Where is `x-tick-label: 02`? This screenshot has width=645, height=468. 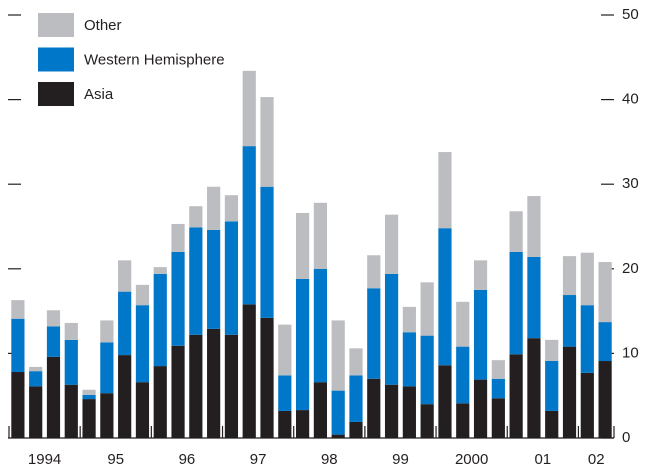 x-tick-label: 02 is located at coordinates (596, 459).